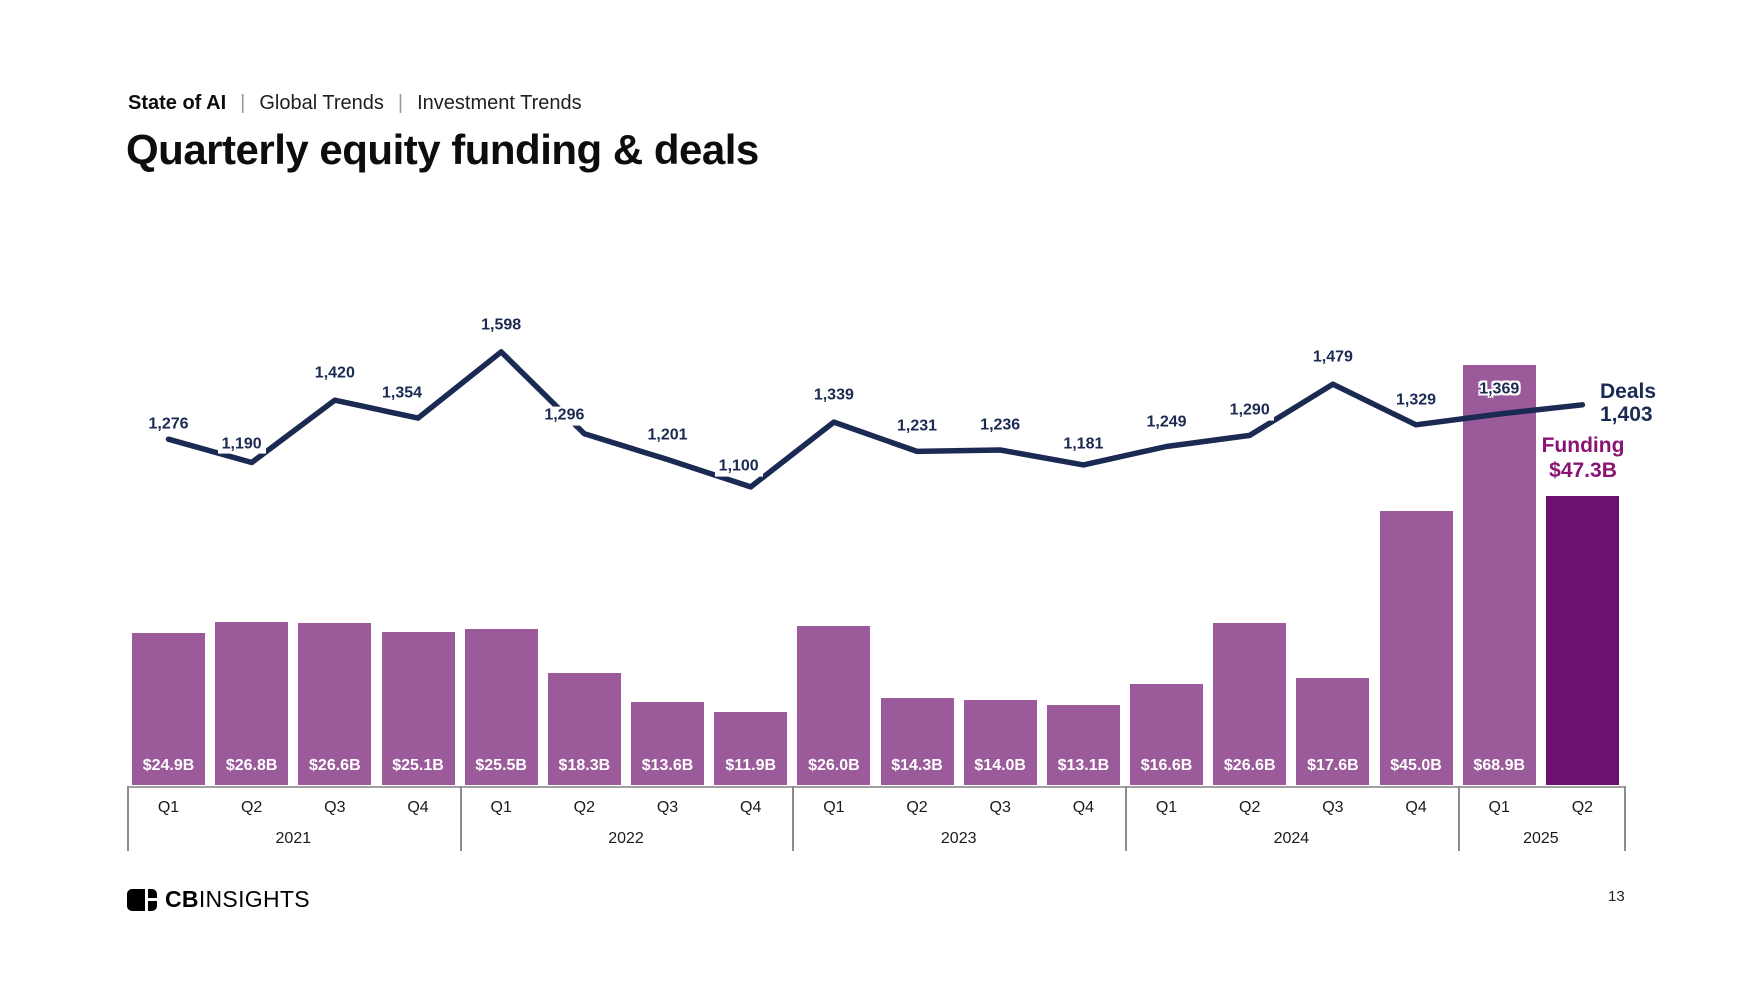  What do you see at coordinates (293, 838) in the screenshot?
I see `year-label-2021: 2021` at bounding box center [293, 838].